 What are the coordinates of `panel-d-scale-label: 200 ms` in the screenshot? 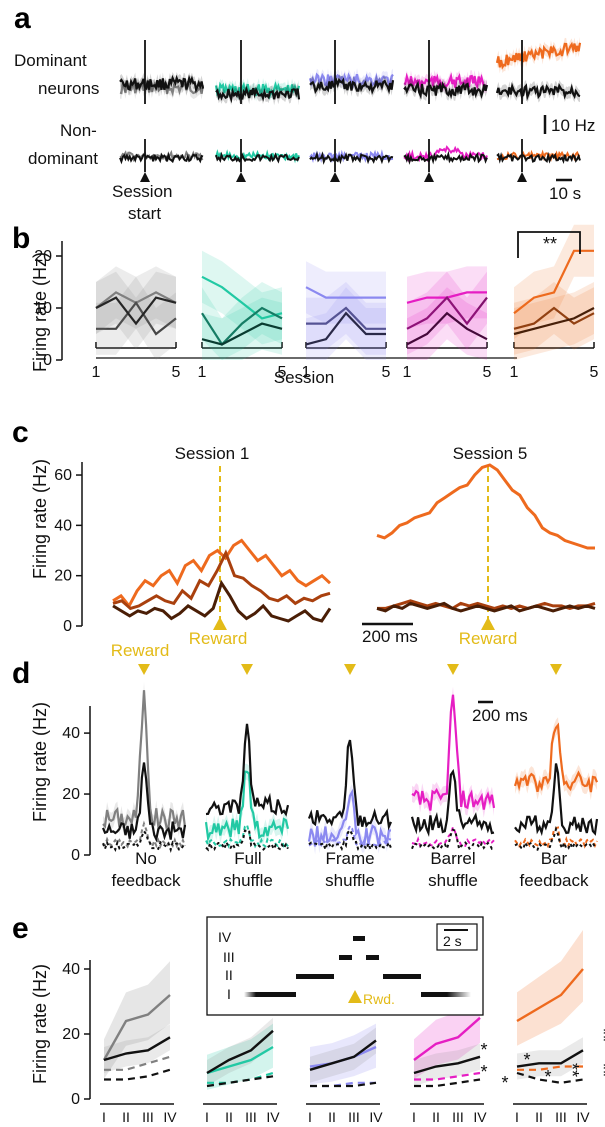 It's located at (500, 715).